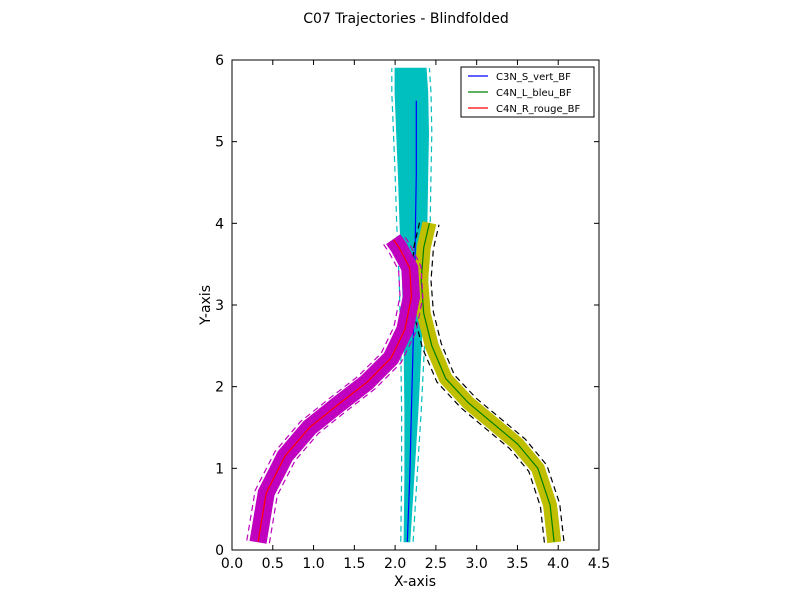 The width and height of the screenshot is (812, 612). What do you see at coordinates (232, 564) in the screenshot?
I see `x-tick-label: 0.0` at bounding box center [232, 564].